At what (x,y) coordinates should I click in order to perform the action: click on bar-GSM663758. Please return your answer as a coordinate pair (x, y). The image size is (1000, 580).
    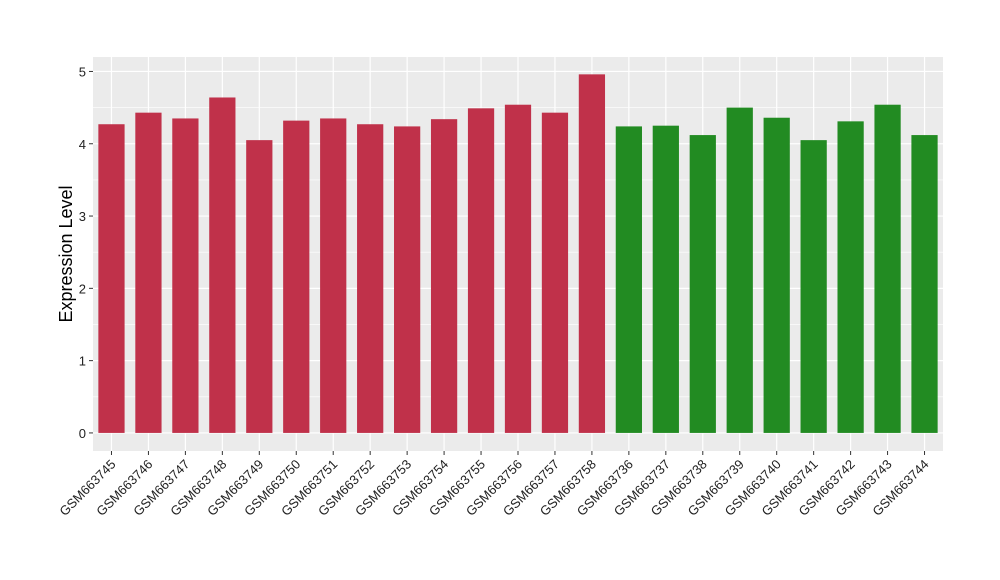
    Looking at the image, I should click on (592, 253).